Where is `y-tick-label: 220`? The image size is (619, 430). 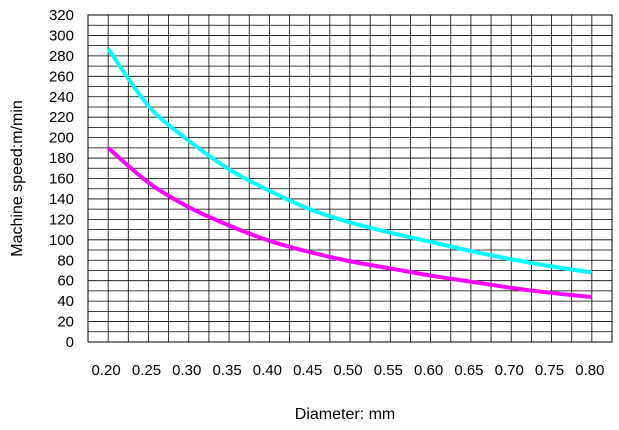
y-tick-label: 220 is located at coordinates (61, 117).